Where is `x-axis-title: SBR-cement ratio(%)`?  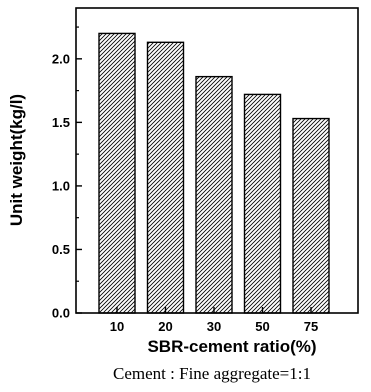
x-axis-title: SBR-cement ratio(%) is located at coordinates (231, 346).